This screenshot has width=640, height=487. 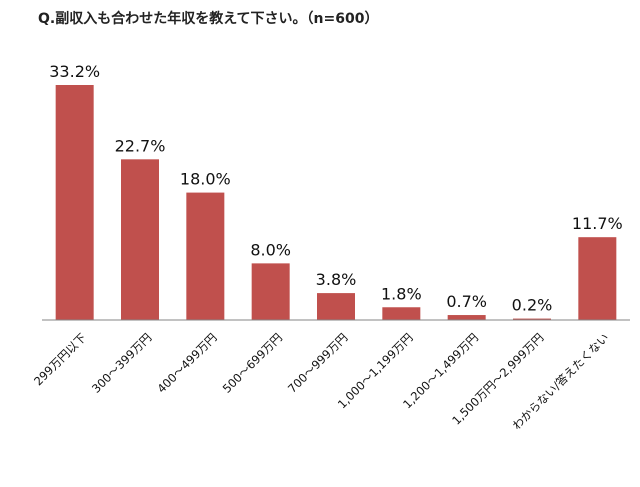 I want to click on value-label: 33.2%, so click(x=74, y=71).